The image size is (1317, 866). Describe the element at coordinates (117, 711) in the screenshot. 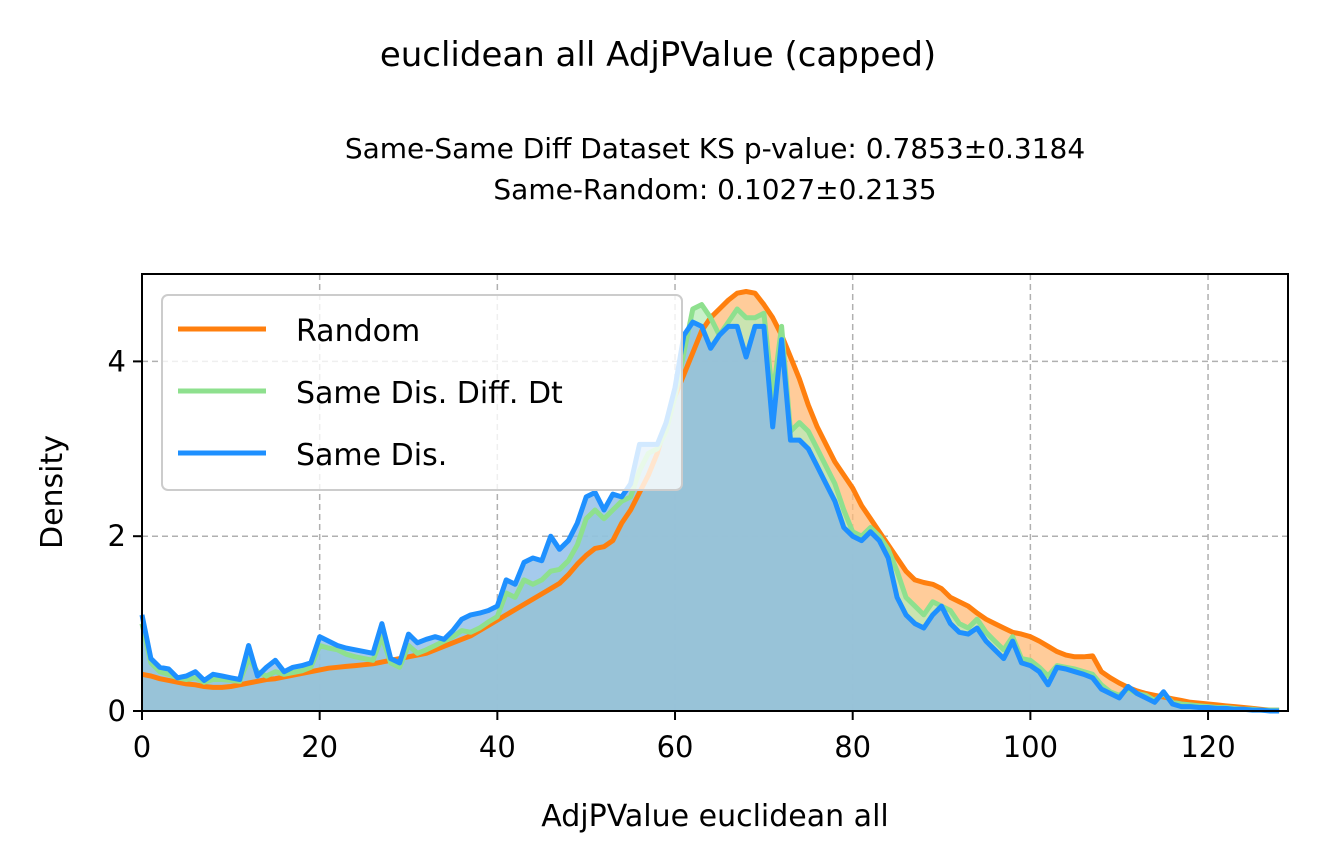

I see `y-tick-label: 0` at that location.